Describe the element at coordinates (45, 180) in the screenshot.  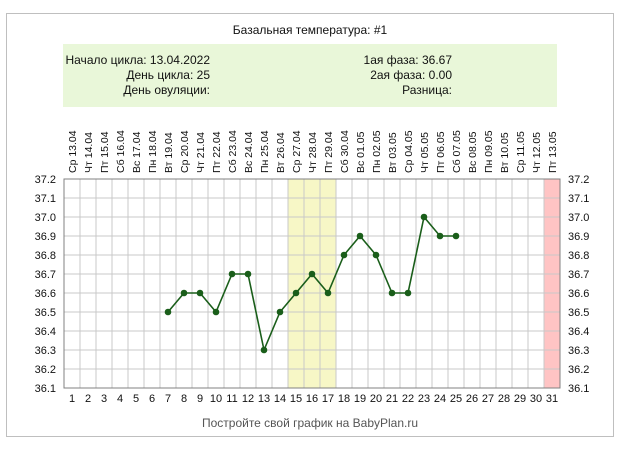
I see `y-tick-label-left: 37.2` at that location.